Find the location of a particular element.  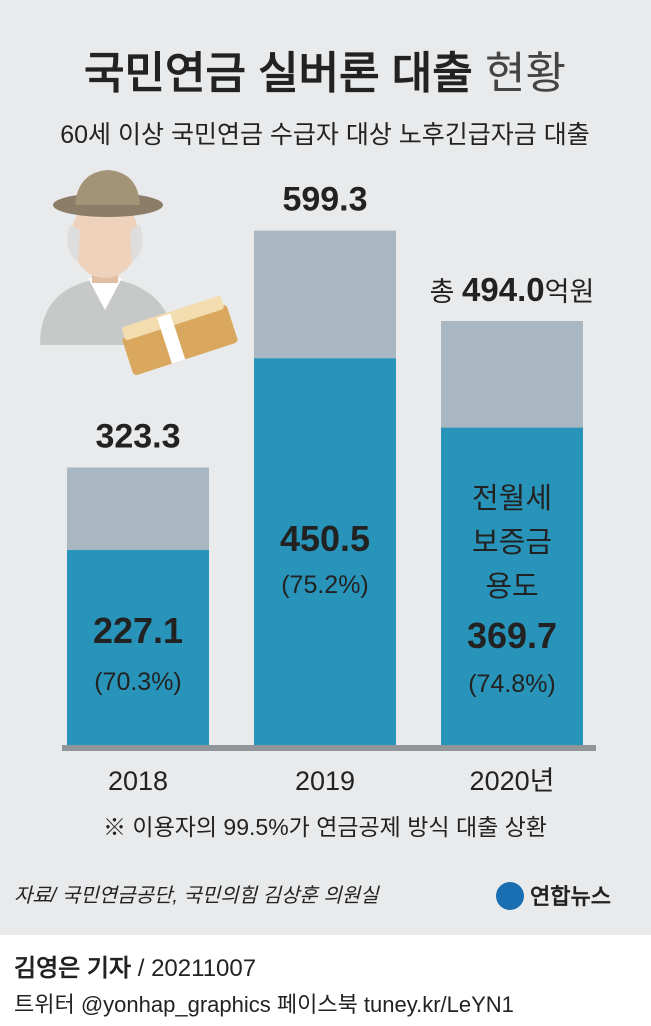

footnote: ※ 이용자의 99.5%가 연금공제 방식 대출 상환 is located at coordinates (325, 827).